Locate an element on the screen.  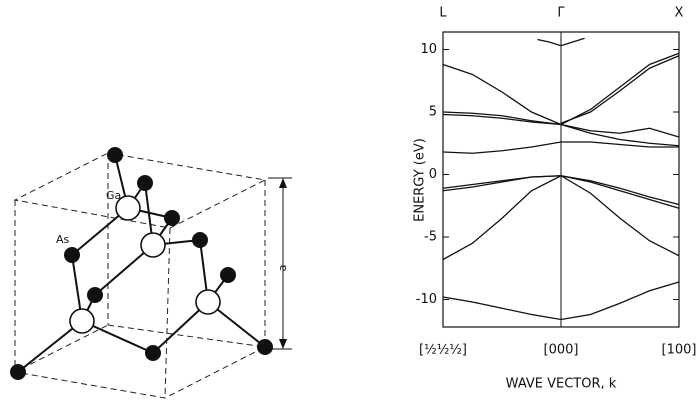
x-top-label: Γ is located at coordinates (561, 13).